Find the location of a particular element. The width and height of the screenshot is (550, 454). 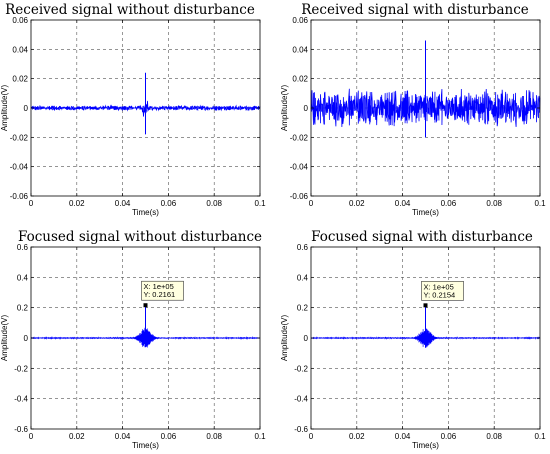

datatip-y-label: Y: 0.2161 is located at coordinates (160, 294).